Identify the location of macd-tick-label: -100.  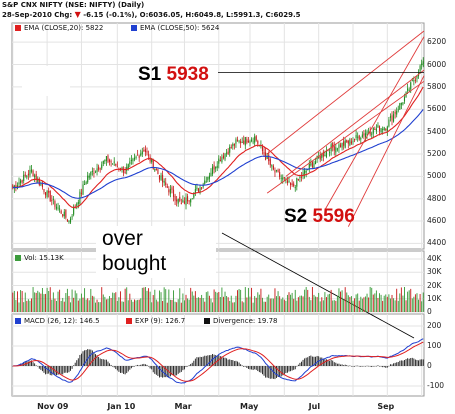
(436, 385).